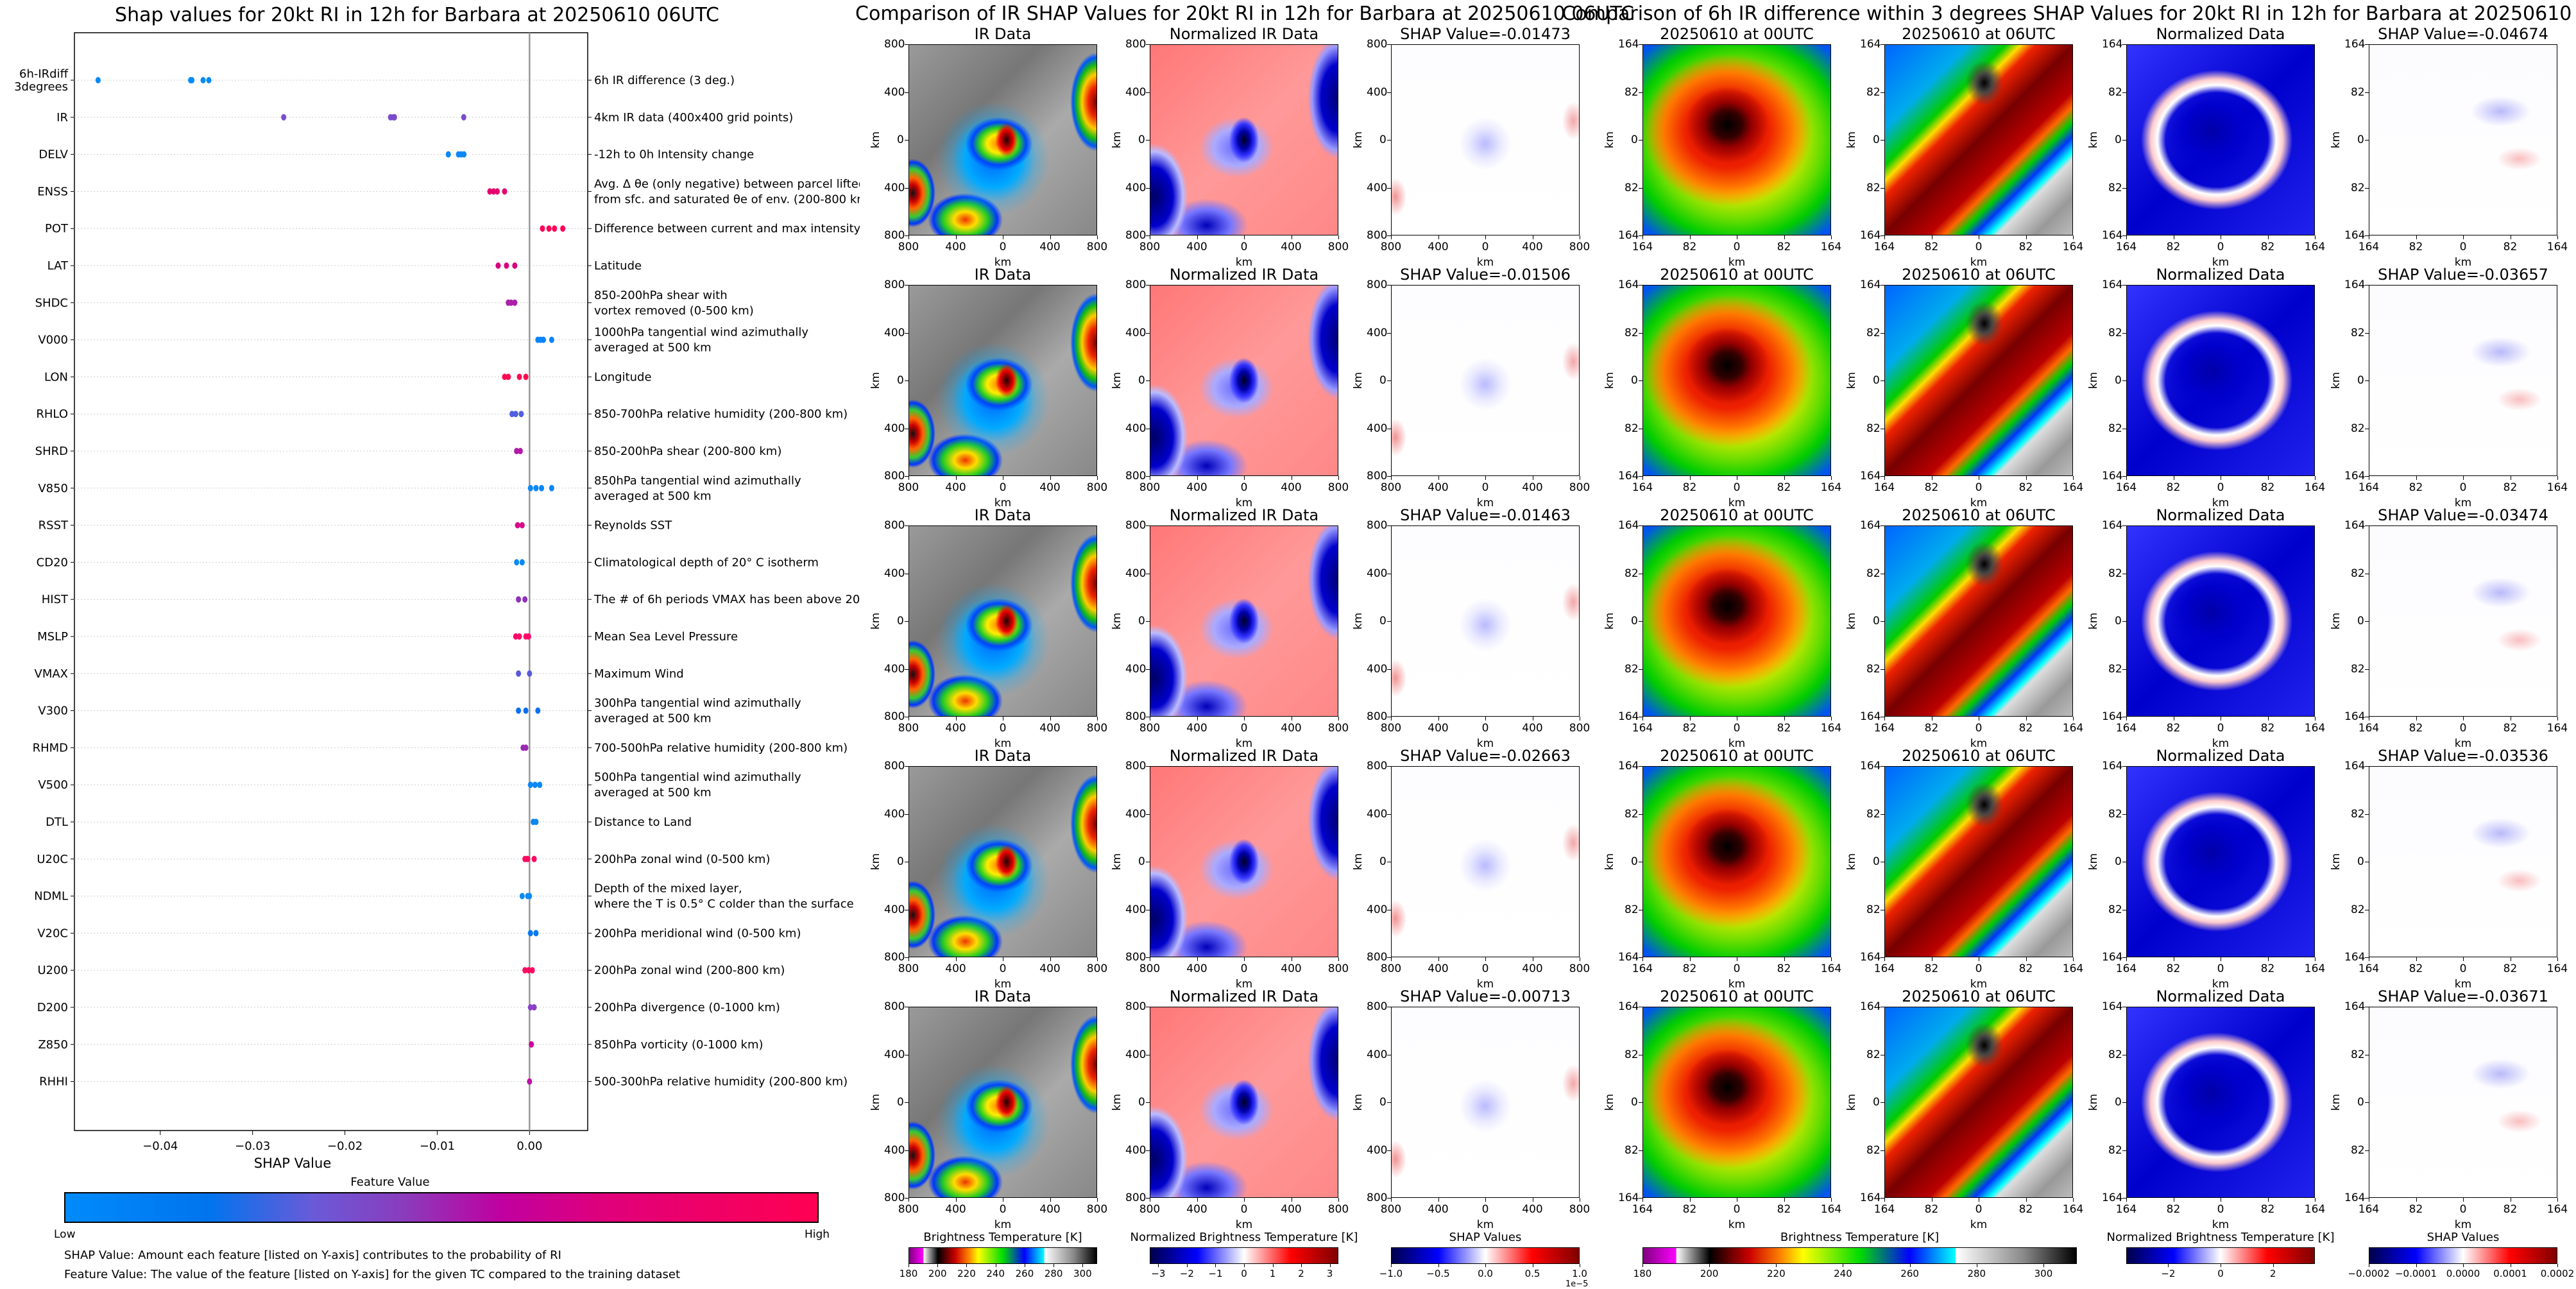  I want to click on feature-label: V300, so click(53, 711).